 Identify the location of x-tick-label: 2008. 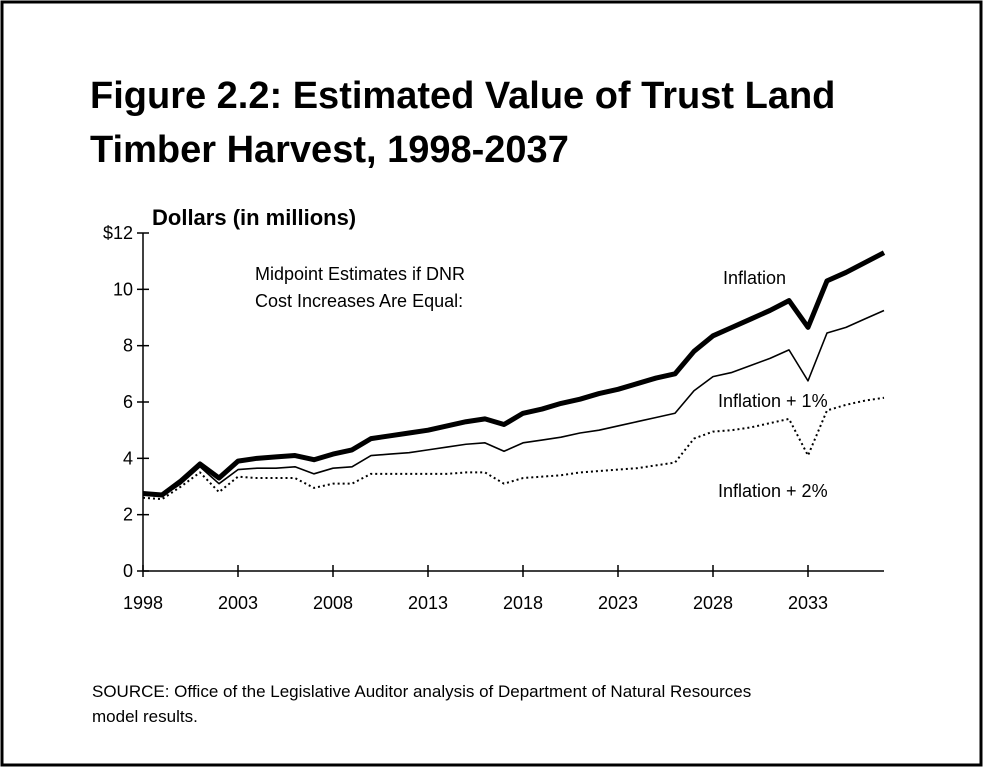
(333, 603).